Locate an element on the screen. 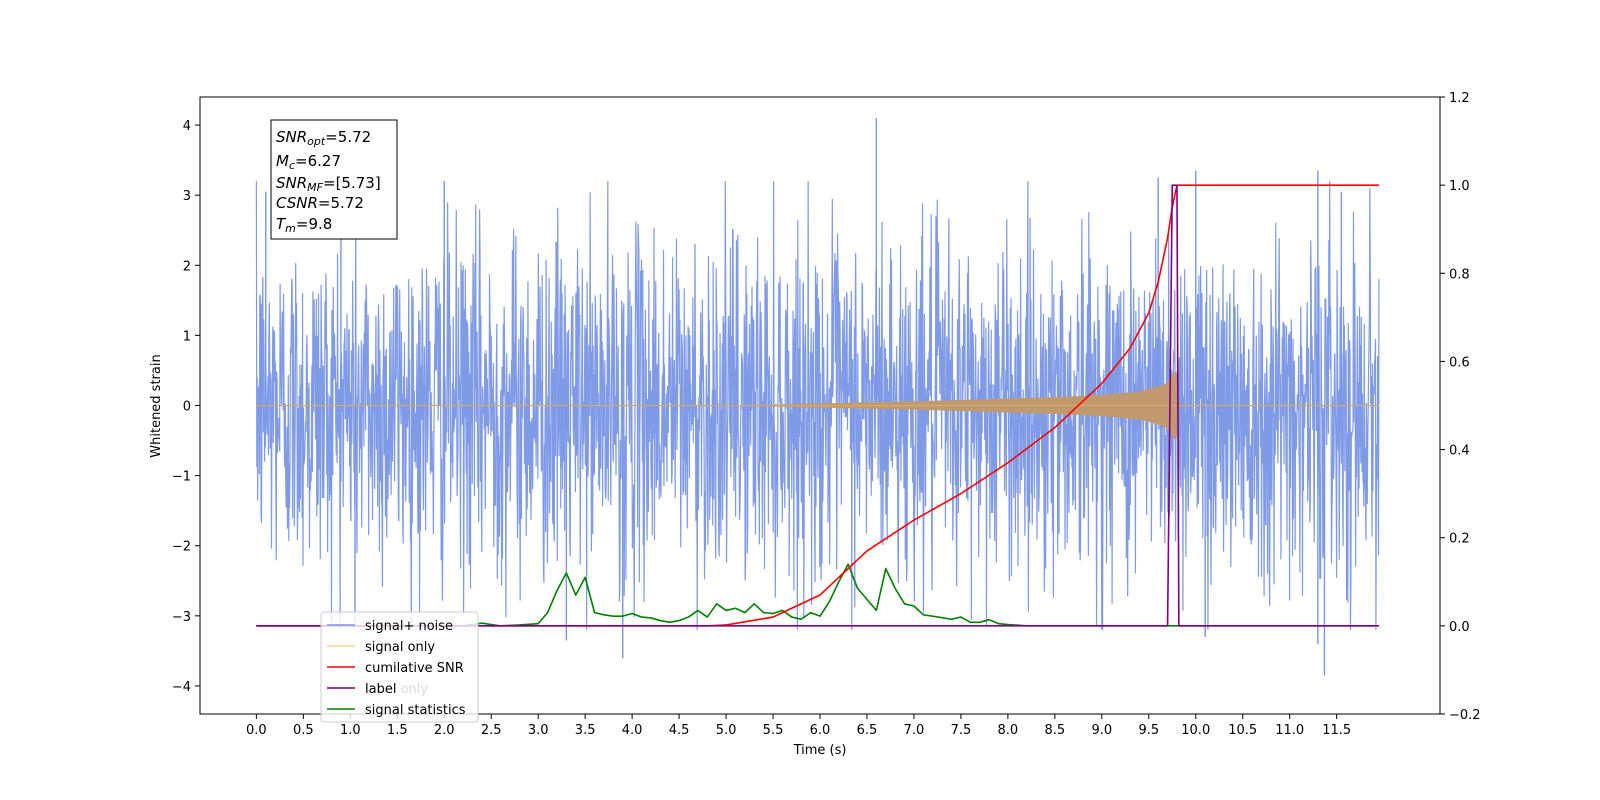  x-tick-label: 1.0 is located at coordinates (350, 730).